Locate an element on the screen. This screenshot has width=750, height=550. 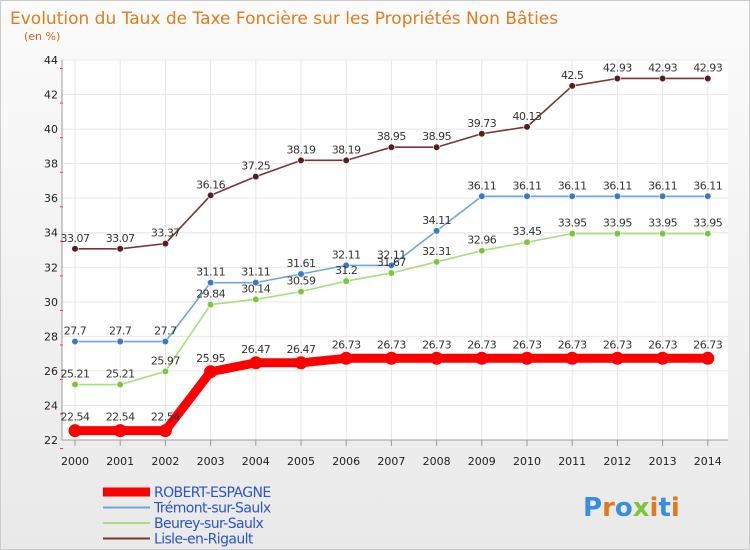
x-tick-label: 2010 is located at coordinates (527, 461).